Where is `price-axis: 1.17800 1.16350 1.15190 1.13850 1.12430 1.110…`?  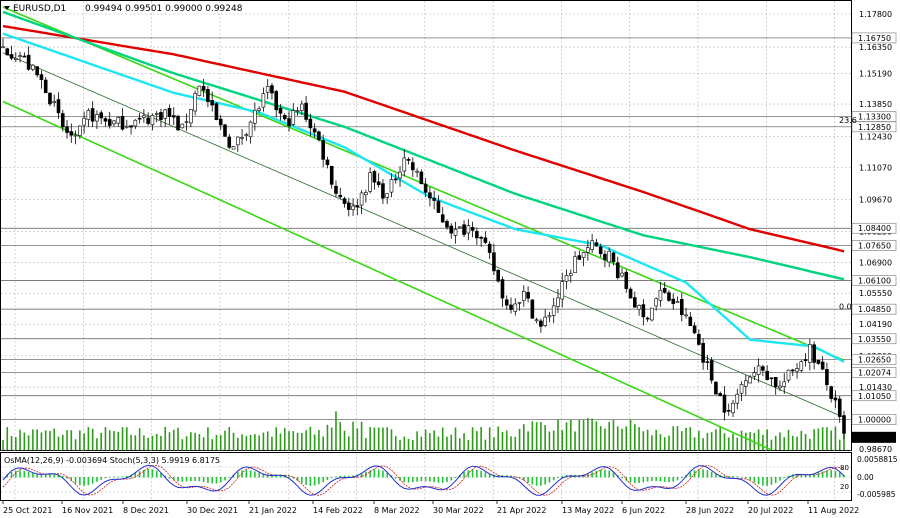
price-axis: 1.17800 1.16350 1.15190 1.13850 1.12430 1.110… is located at coordinates (868, 254).